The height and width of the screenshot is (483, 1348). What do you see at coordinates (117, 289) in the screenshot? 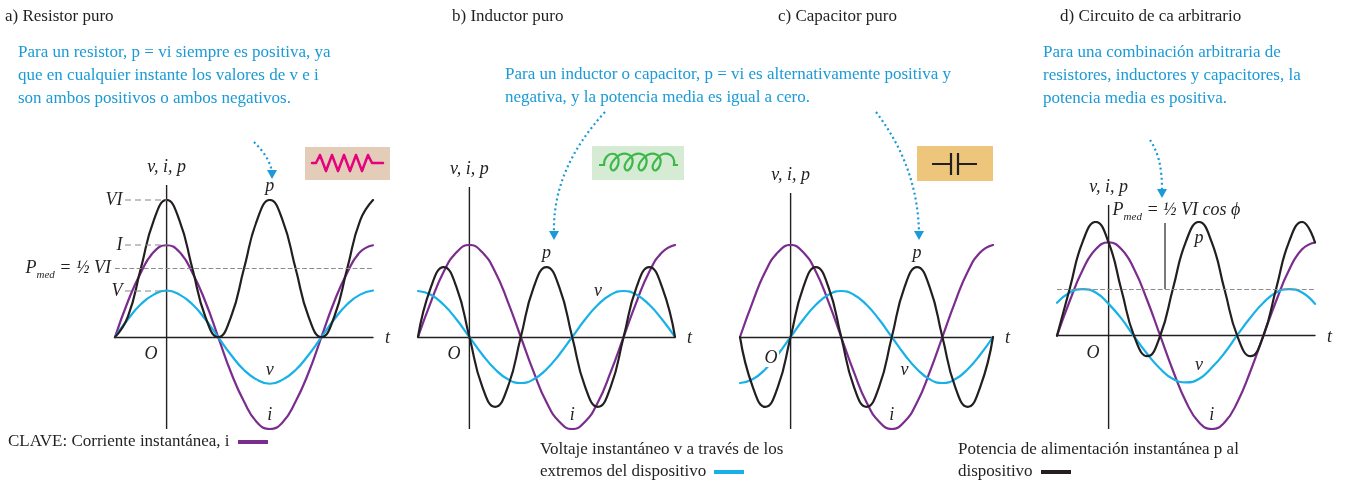
I see `annotation: V` at bounding box center [117, 289].